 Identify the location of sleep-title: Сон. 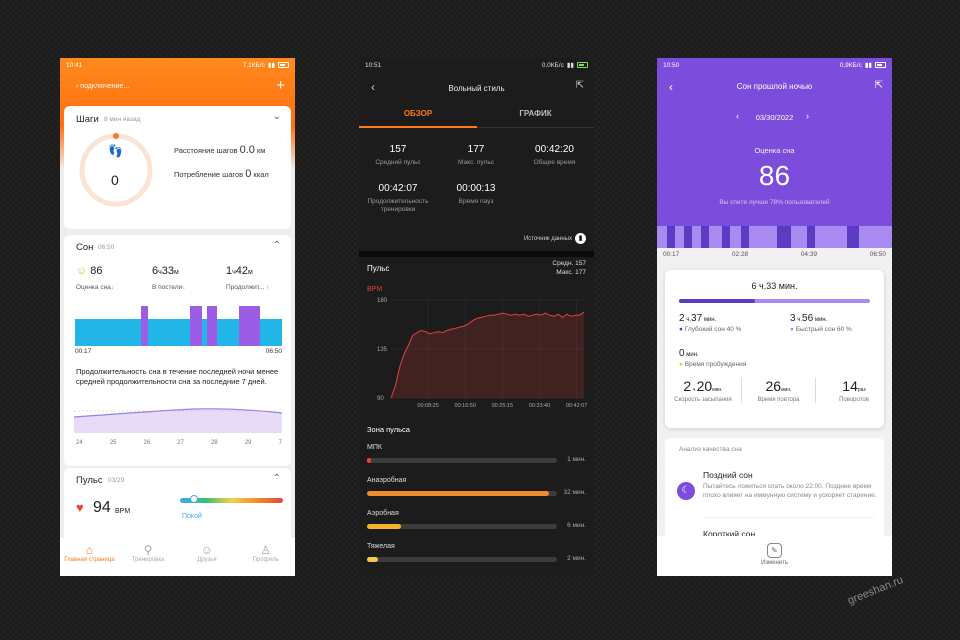
(85, 247).